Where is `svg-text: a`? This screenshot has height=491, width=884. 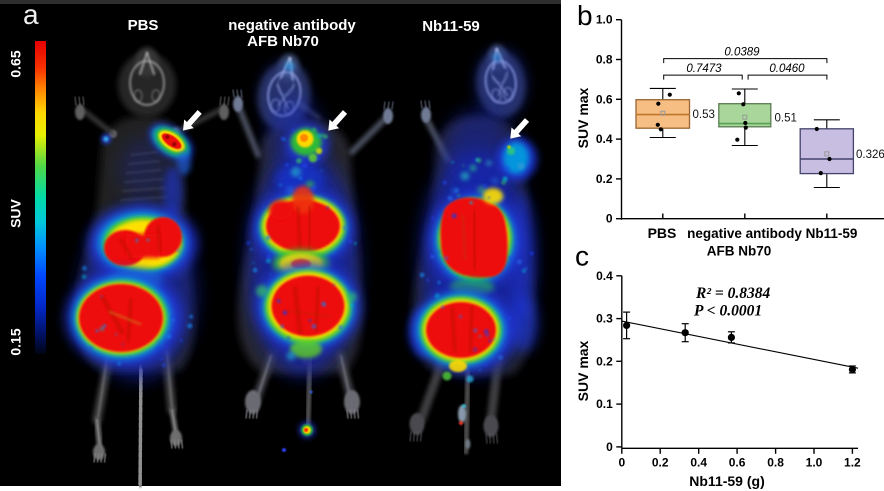 svg-text: a is located at coordinates (31, 15).